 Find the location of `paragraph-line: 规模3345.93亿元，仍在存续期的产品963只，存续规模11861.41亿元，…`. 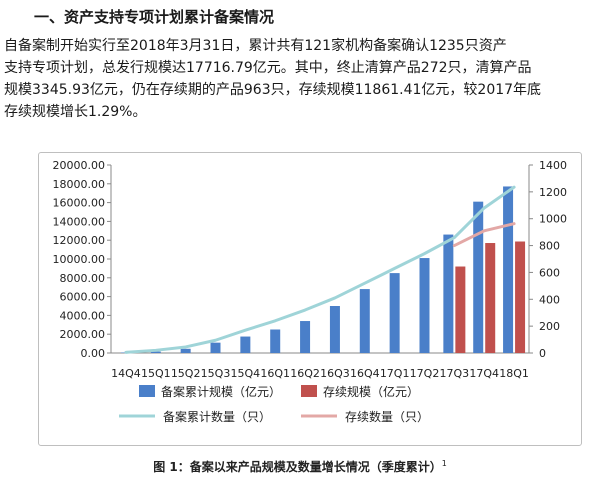

paragraph-line: 规模3345.93亿元，仍在存续期的产品963只，存续规模11861.41亿元，… is located at coordinates (273, 90).